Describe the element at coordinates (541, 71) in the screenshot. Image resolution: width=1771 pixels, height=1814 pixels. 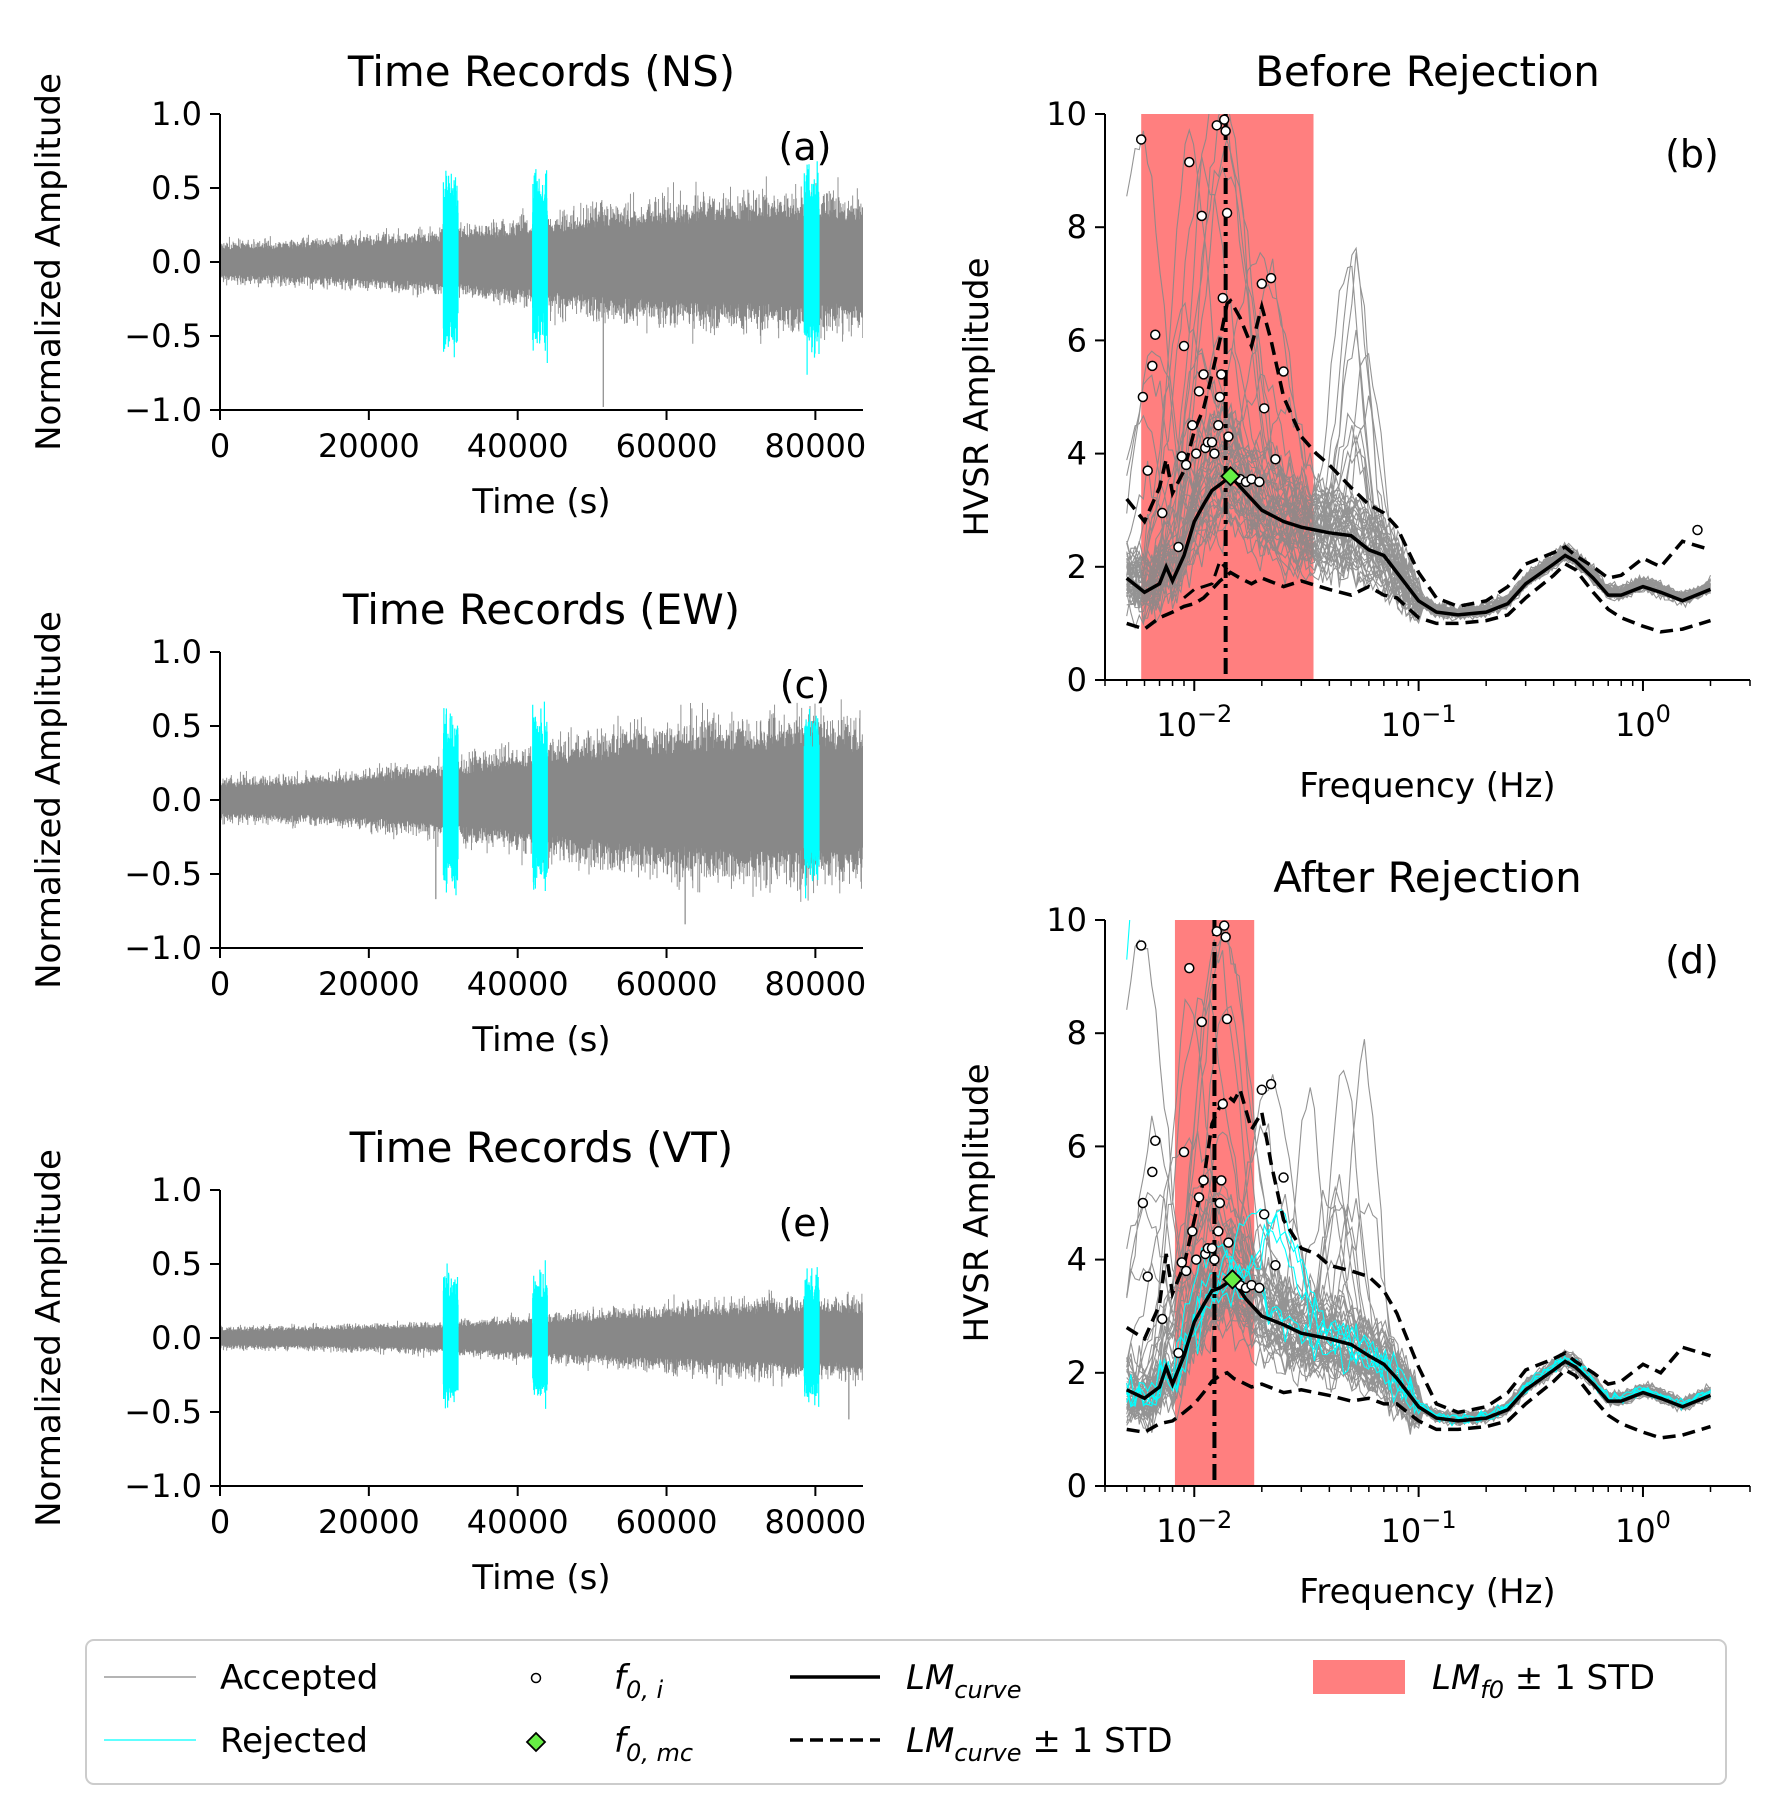
I see `panel-title: Time Records (NS)` at that location.